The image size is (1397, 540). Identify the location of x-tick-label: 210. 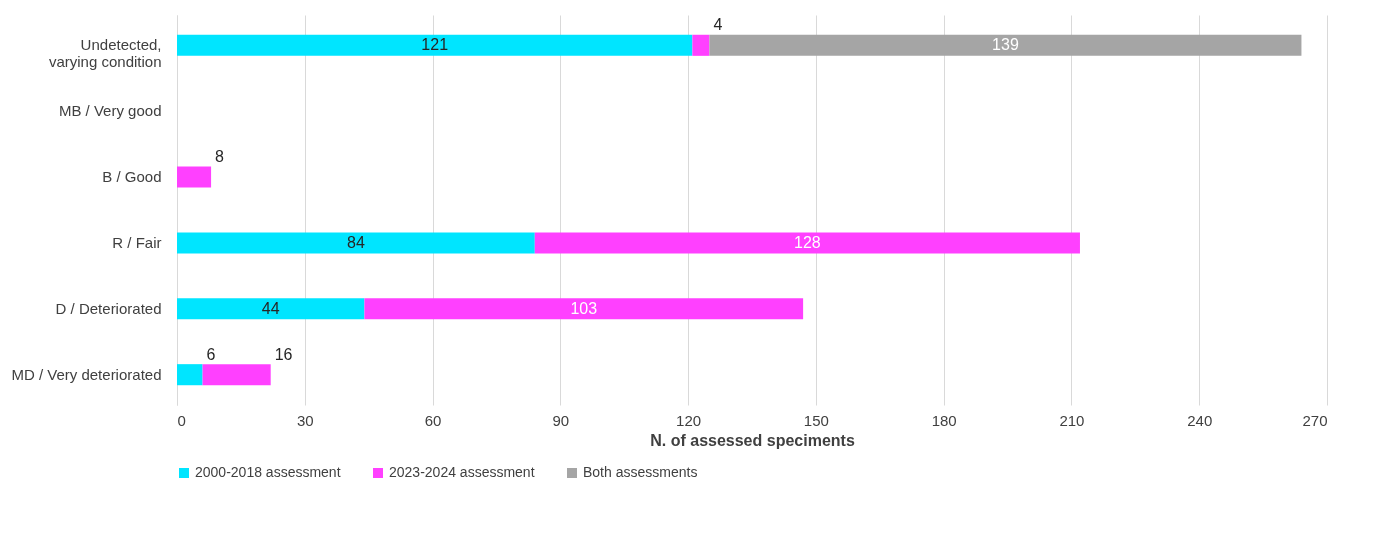
(1072, 420).